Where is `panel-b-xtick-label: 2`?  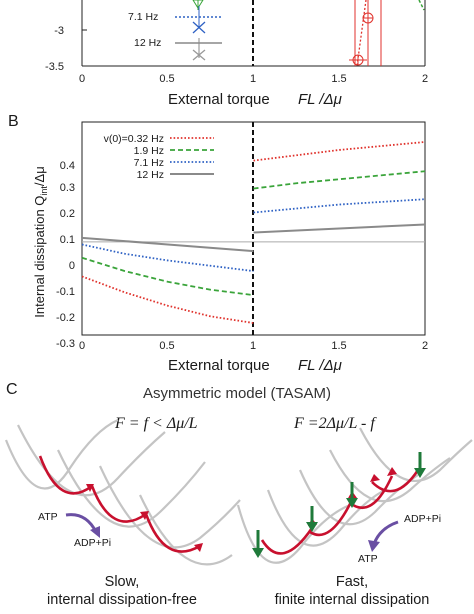
panel-b-xtick-label: 2 is located at coordinates (425, 346).